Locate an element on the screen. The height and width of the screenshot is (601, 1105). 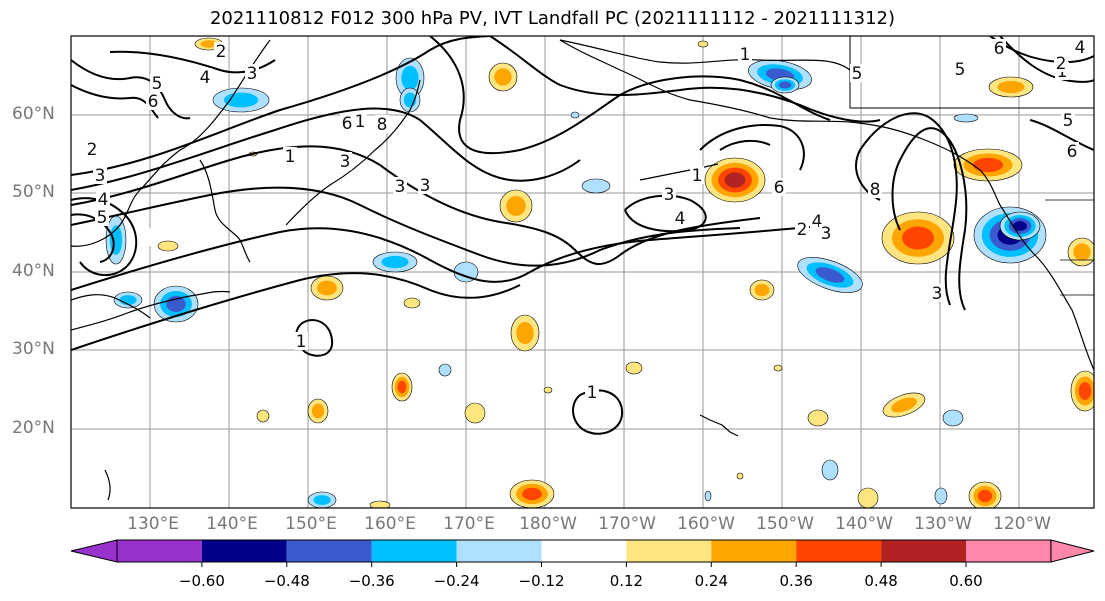
lon-label: 140°W is located at coordinates (864, 524).